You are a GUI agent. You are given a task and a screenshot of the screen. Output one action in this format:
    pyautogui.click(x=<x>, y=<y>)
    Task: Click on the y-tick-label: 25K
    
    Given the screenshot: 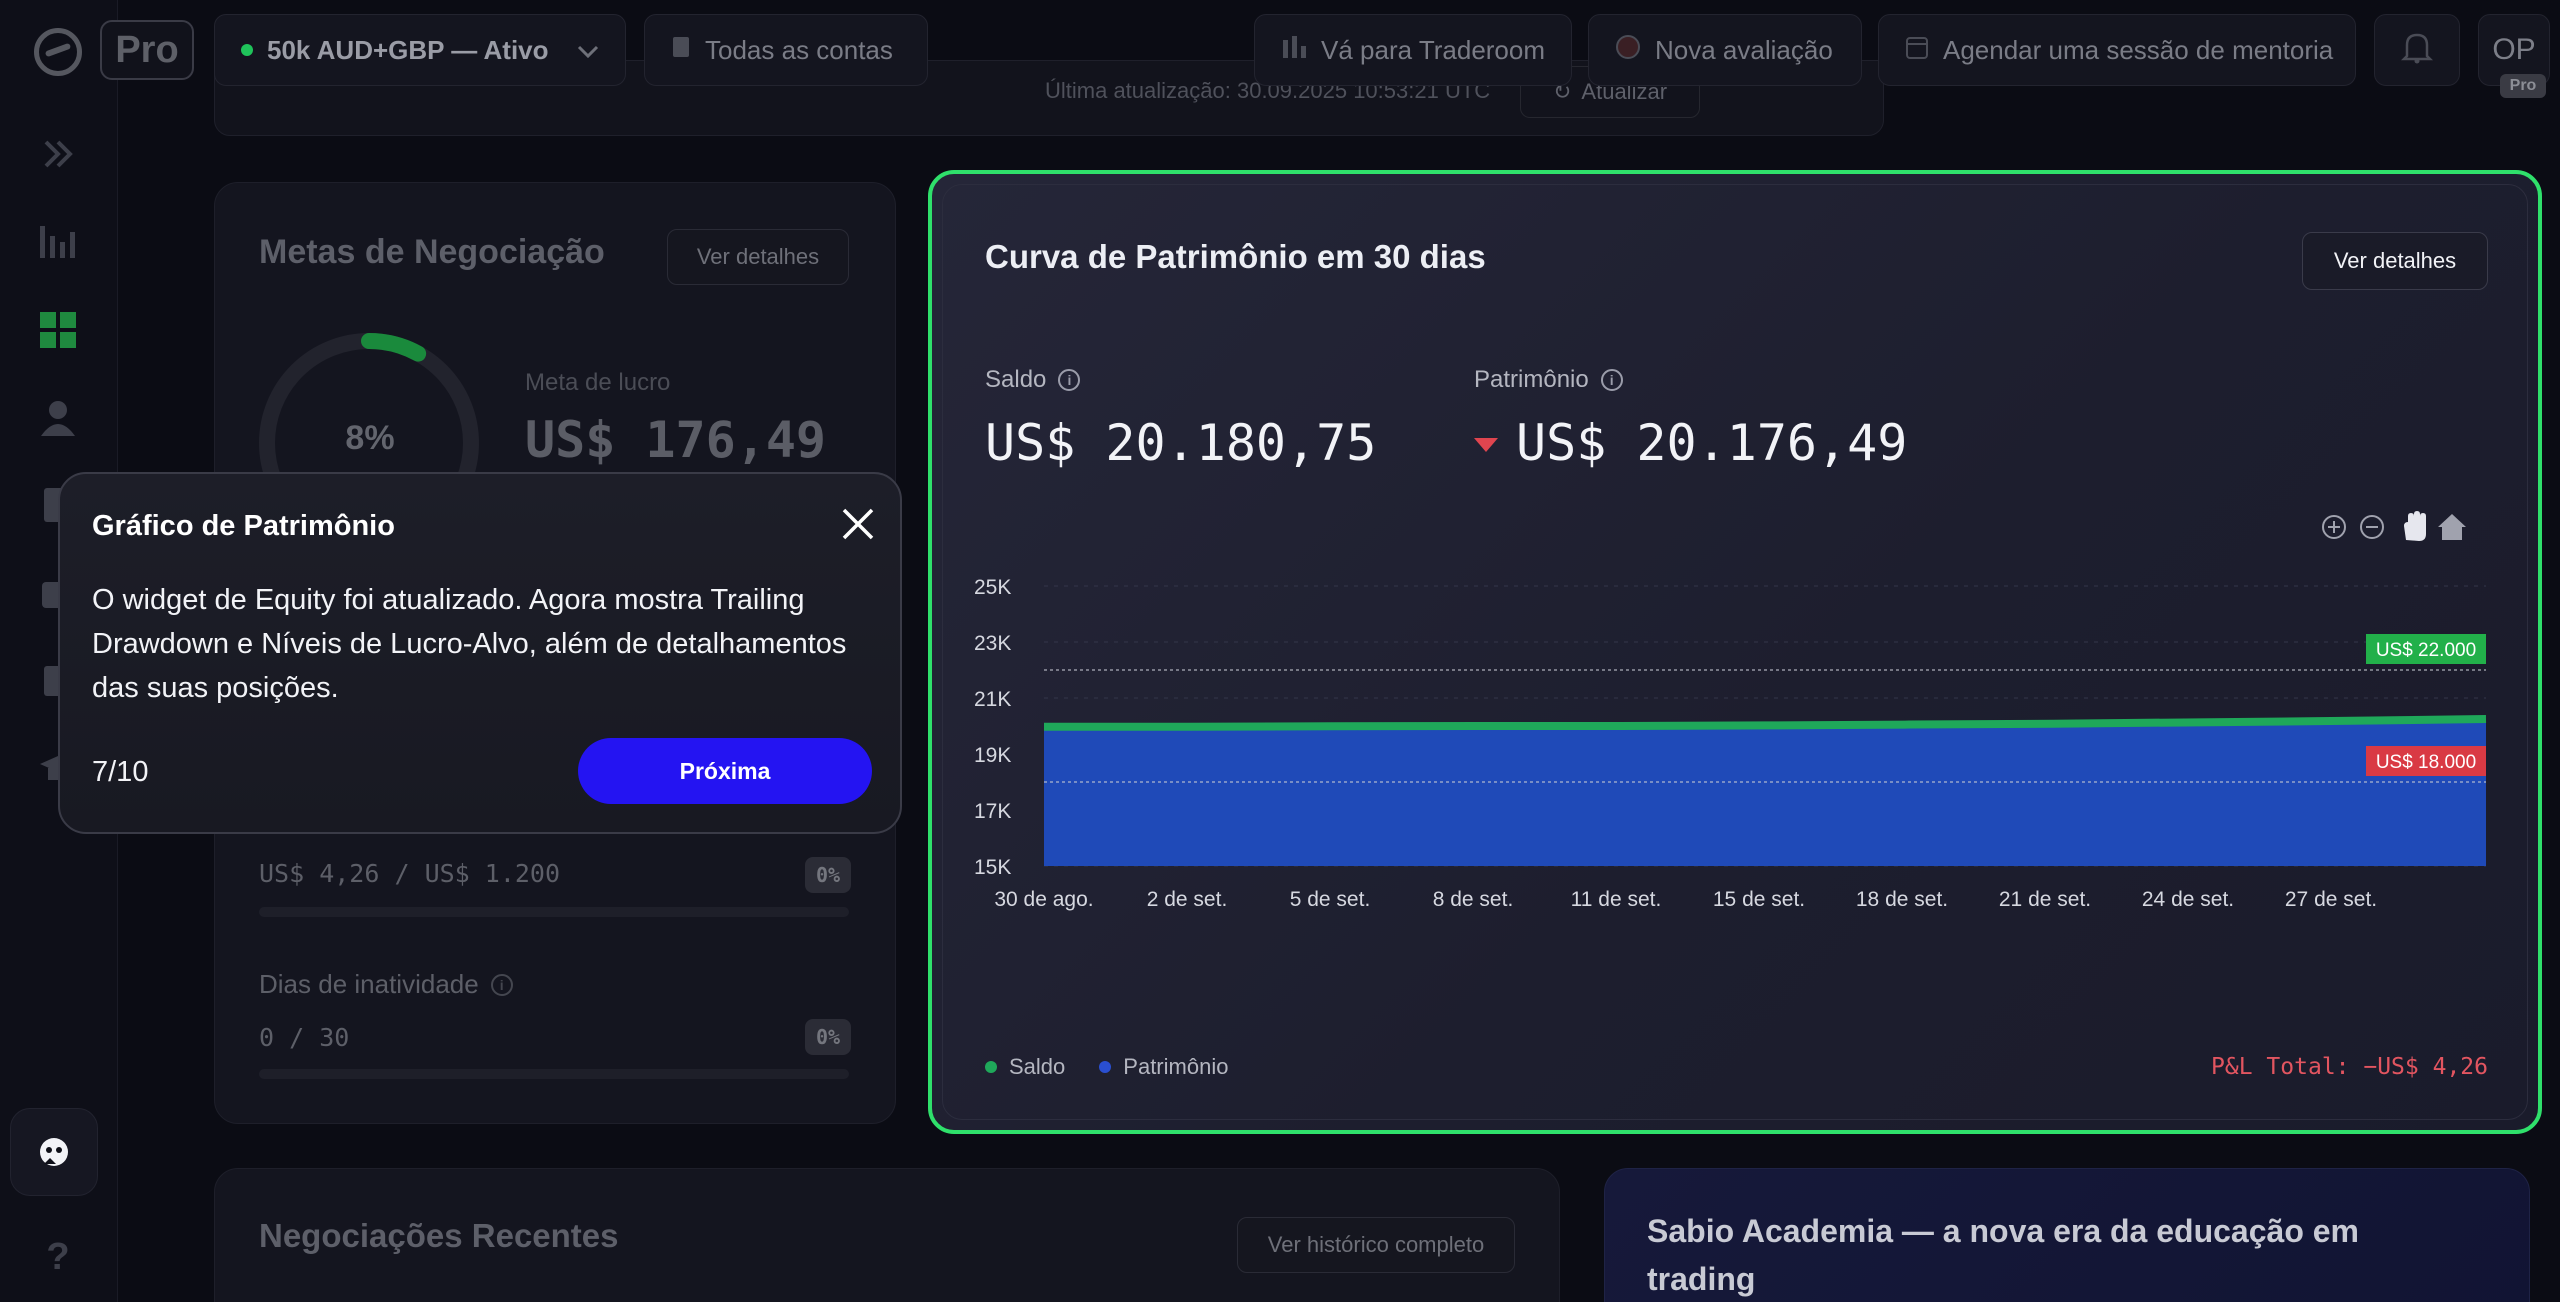 What is the action you would take?
    pyautogui.click(x=992, y=587)
    